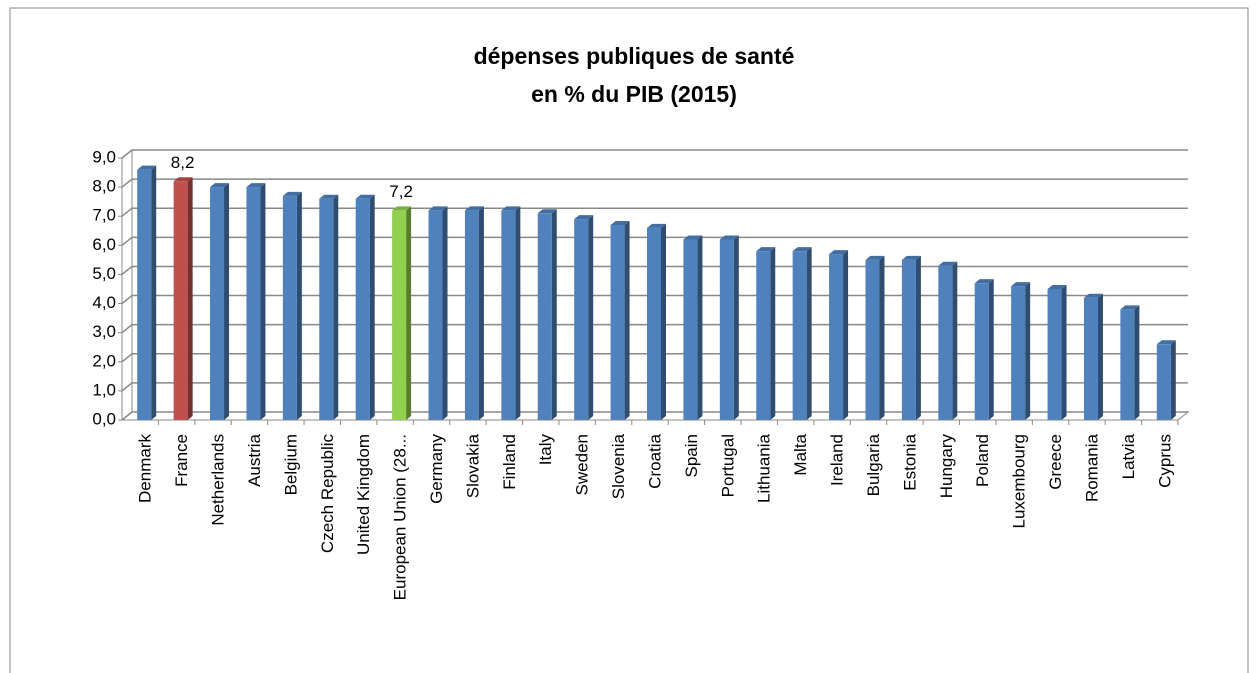 This screenshot has width=1257, height=673. I want to click on y-tick-label: 6,0, so click(104, 244).